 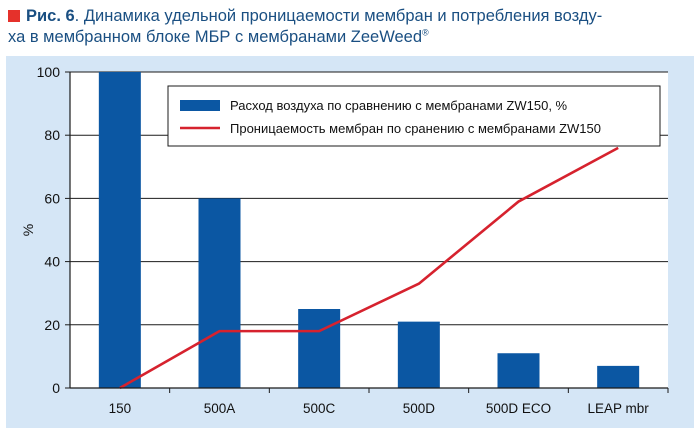 I want to click on bar-leap-mbr, so click(x=618, y=376).